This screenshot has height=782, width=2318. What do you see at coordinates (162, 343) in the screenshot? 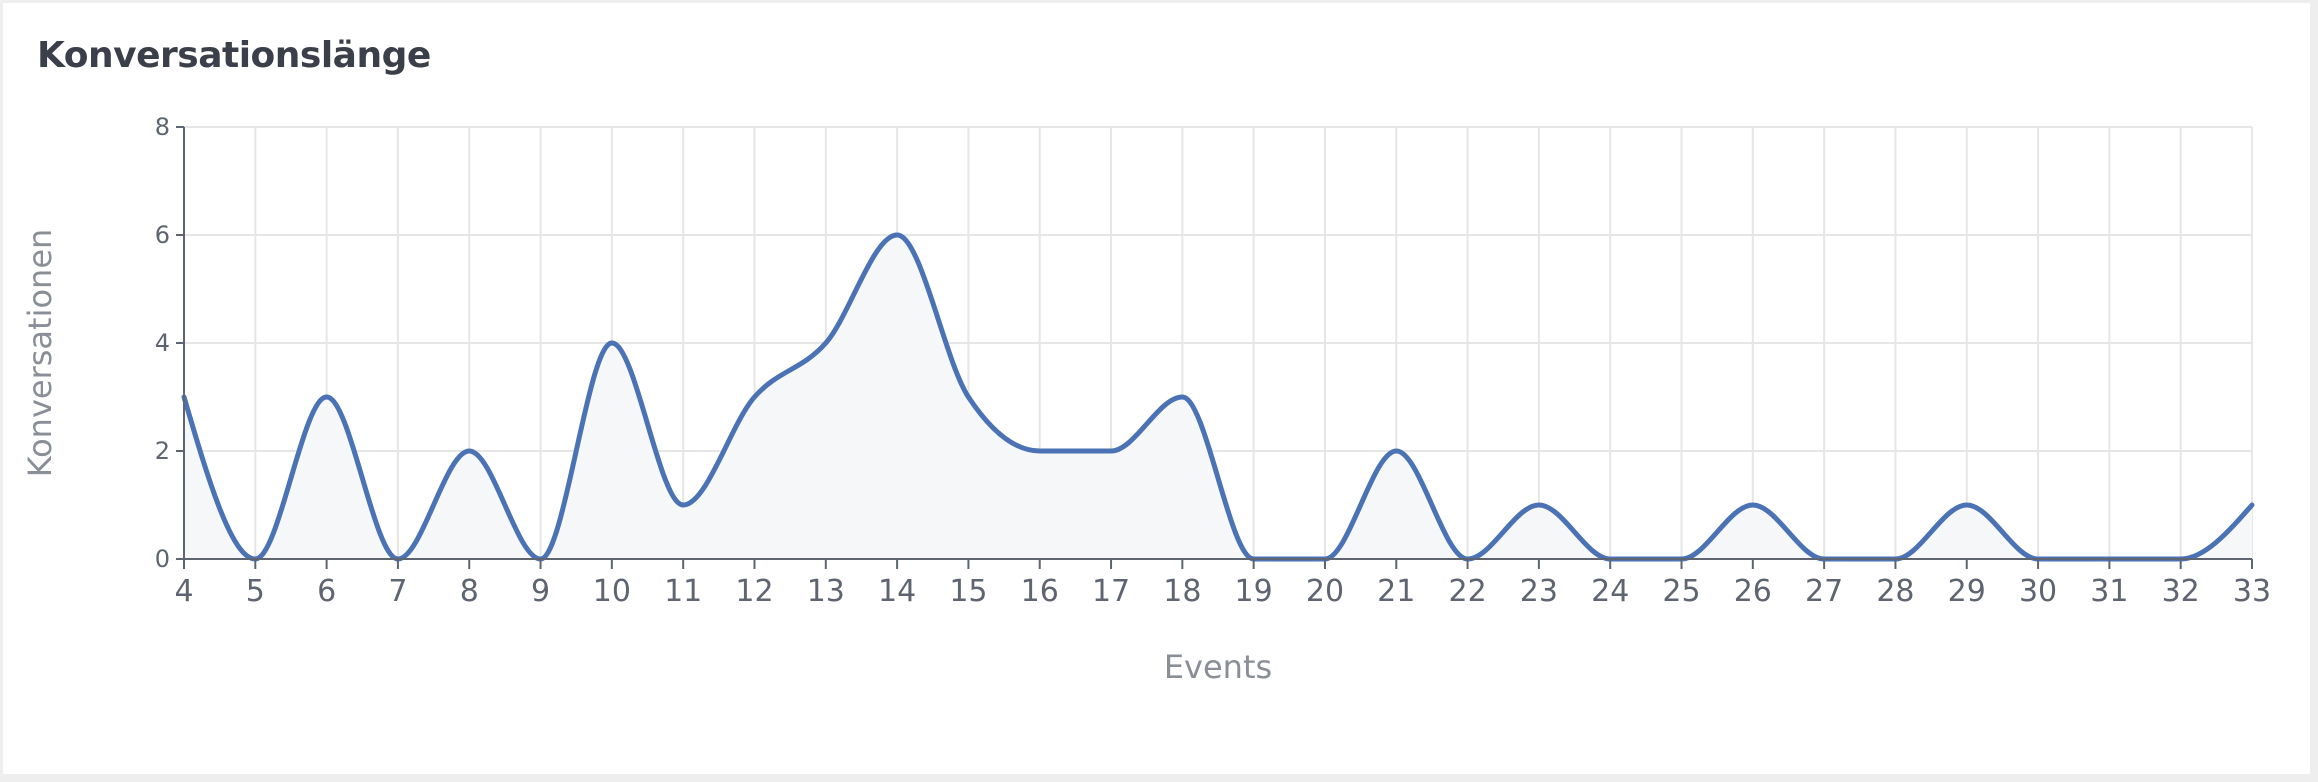
I see `y-tick-label: 4` at bounding box center [162, 343].